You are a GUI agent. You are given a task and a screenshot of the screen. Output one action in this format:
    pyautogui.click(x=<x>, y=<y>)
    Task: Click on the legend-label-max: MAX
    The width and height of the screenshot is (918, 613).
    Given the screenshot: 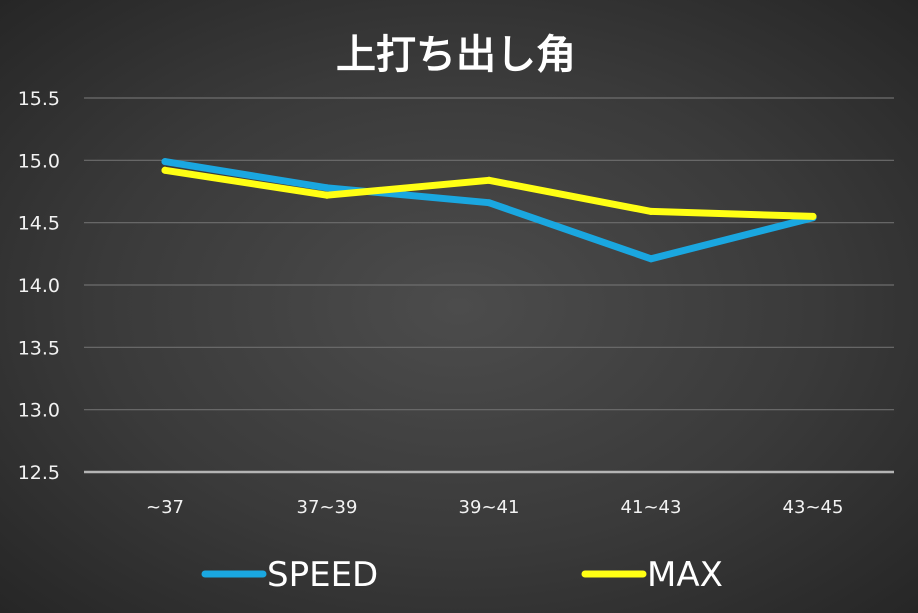 What is the action you would take?
    pyautogui.click(x=685, y=575)
    